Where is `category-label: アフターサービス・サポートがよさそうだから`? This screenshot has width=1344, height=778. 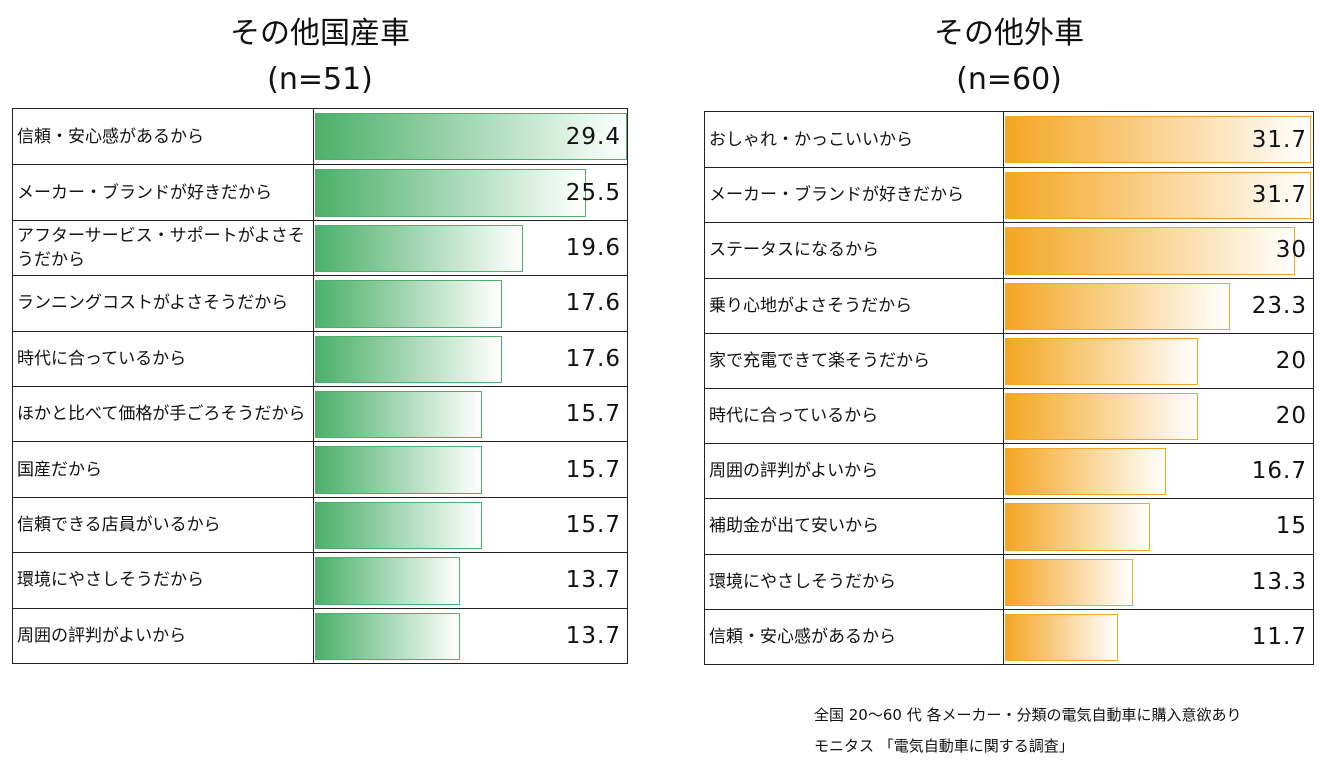
category-label: アフターサービス・サポートがよさそうだから is located at coordinates (161, 247).